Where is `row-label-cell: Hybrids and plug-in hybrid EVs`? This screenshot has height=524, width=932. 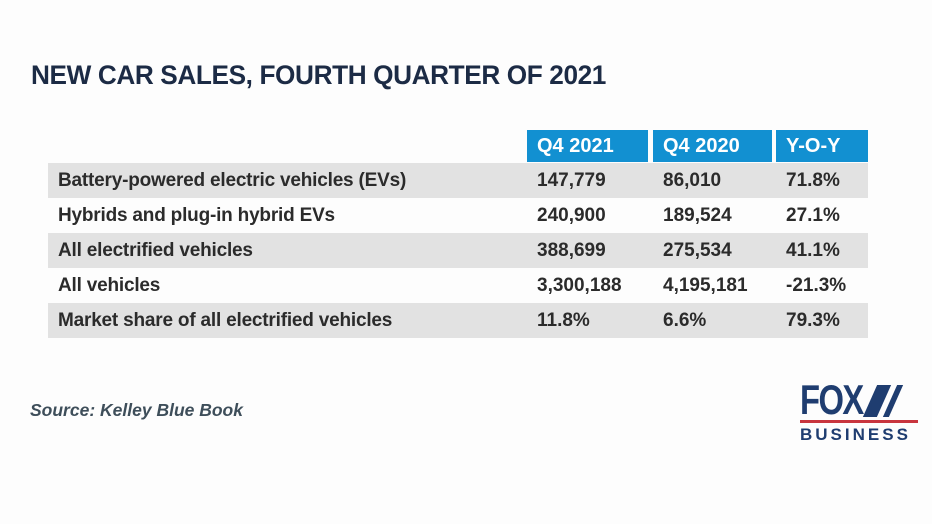
row-label-cell: Hybrids and plug-in hybrid EVs is located at coordinates (196, 215).